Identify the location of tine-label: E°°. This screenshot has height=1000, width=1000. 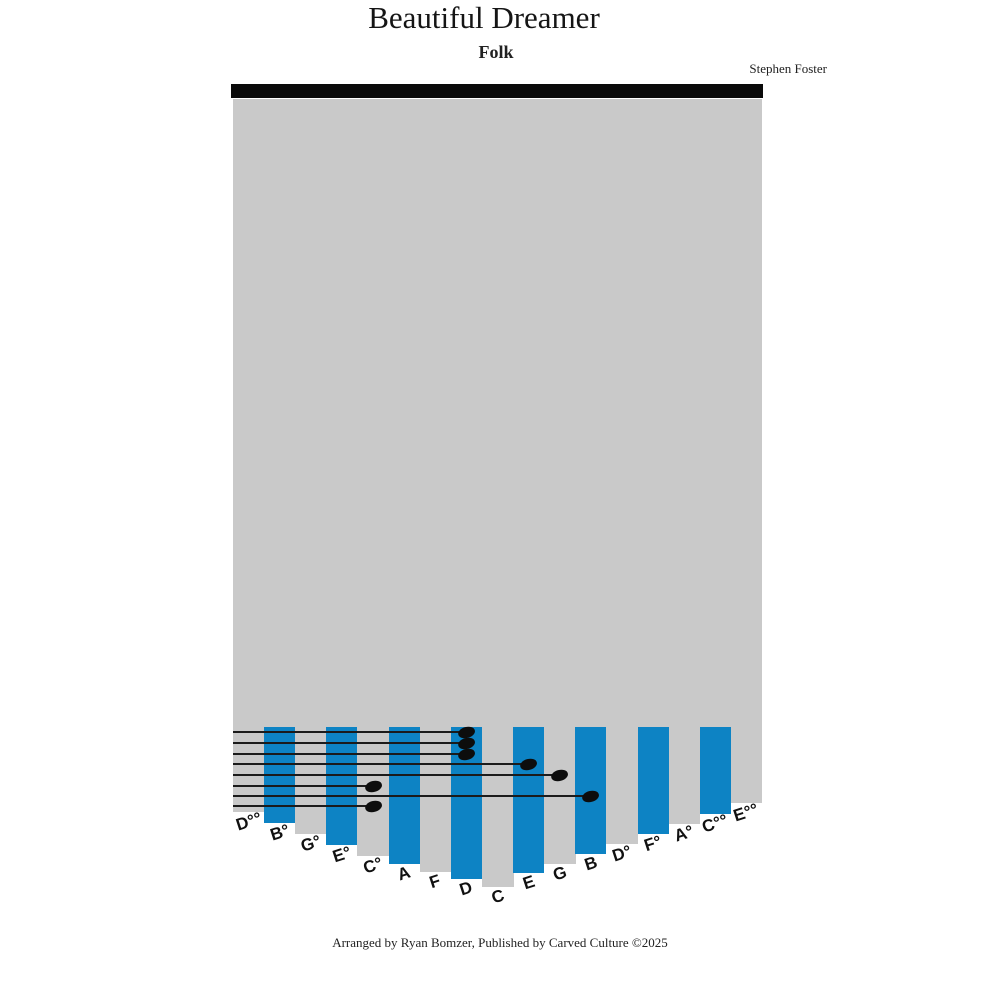
(746, 812).